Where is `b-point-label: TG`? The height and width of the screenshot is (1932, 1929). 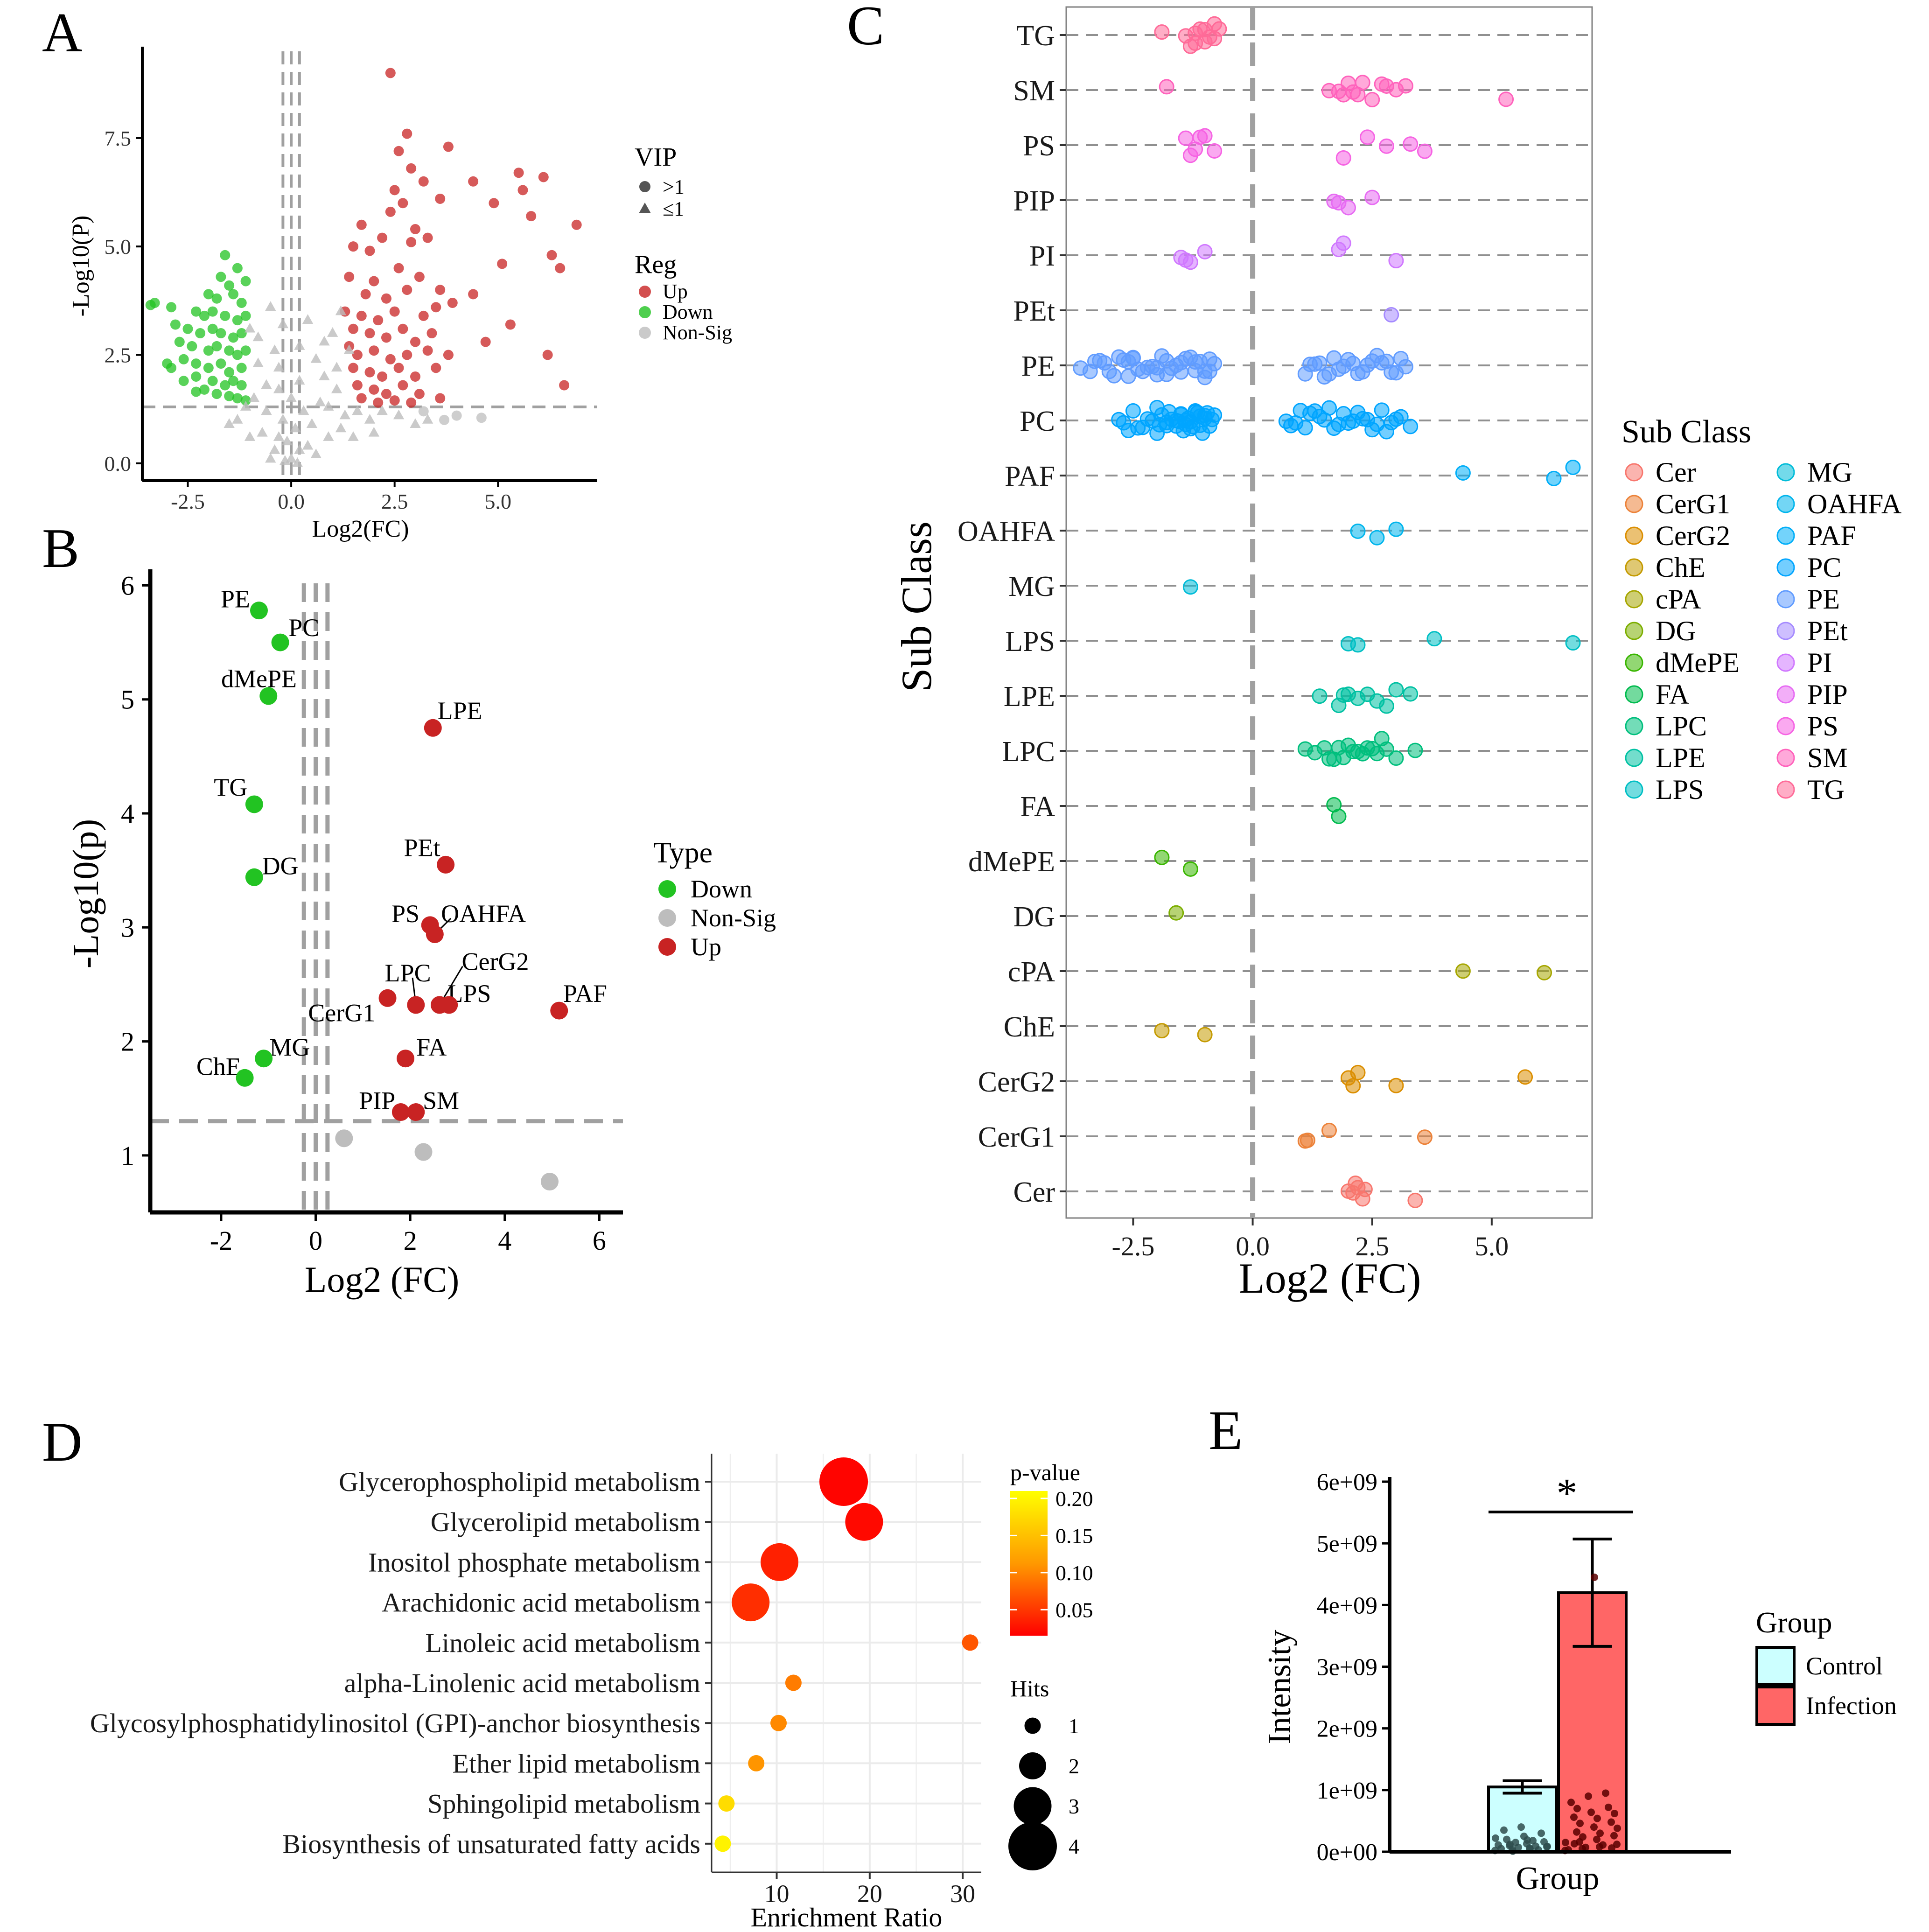
b-point-label: TG is located at coordinates (231, 787).